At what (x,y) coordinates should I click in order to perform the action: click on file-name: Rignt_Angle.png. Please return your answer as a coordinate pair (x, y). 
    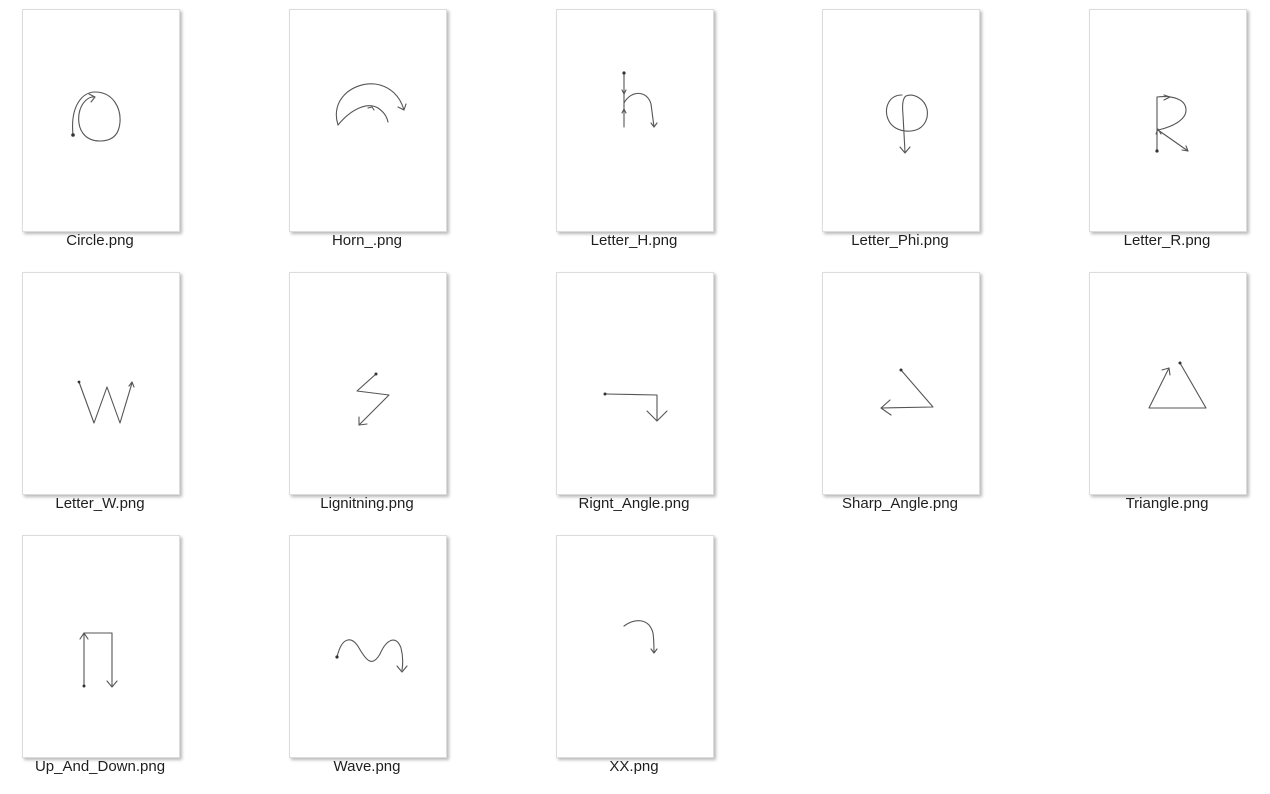
    Looking at the image, I should click on (634, 503).